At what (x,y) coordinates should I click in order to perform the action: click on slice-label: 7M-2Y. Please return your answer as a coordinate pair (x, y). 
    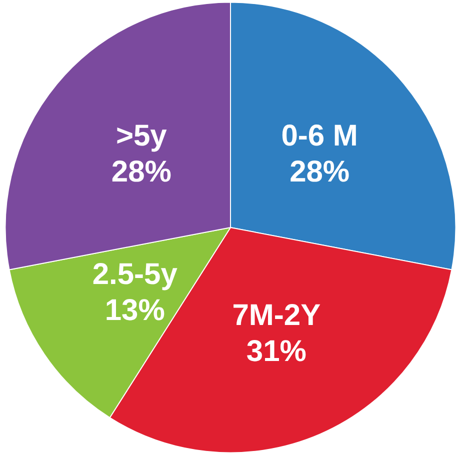
    Looking at the image, I should click on (276, 315).